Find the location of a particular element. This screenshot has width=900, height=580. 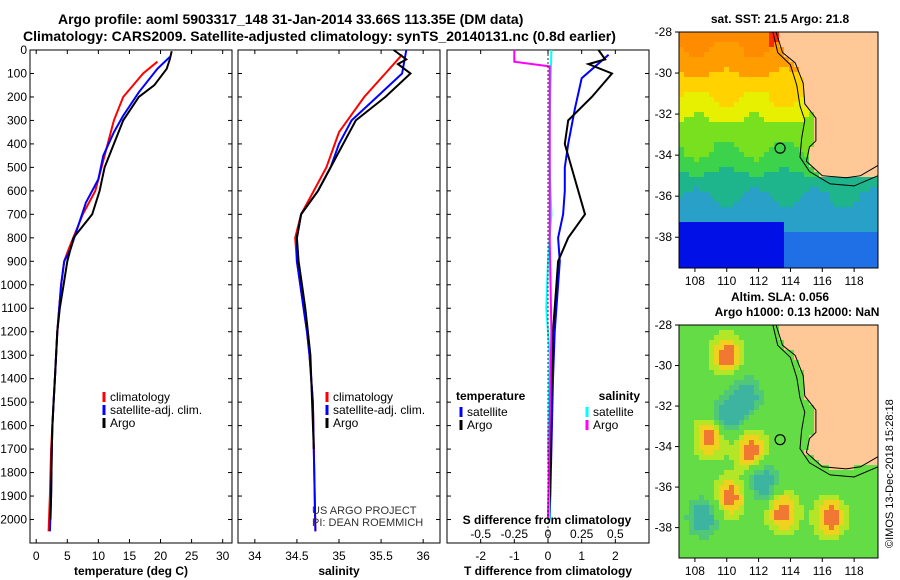

x-tick-label: 35.5 is located at coordinates (381, 556).